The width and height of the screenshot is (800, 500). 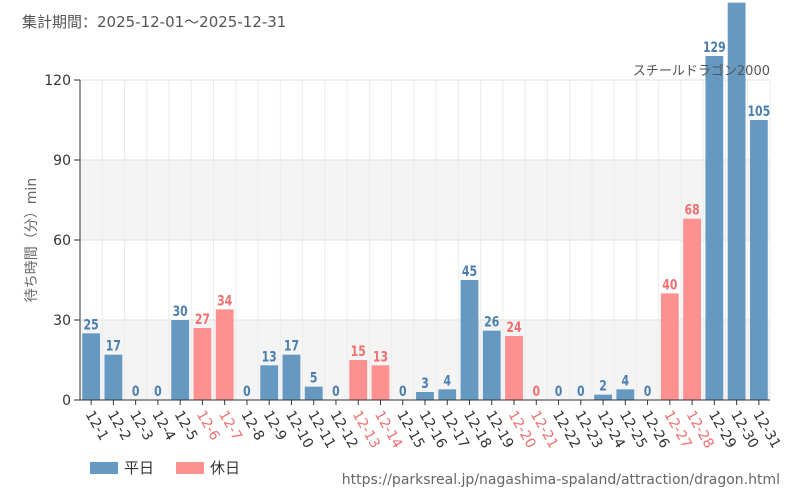 I want to click on data-label-12-7: 34, so click(x=224, y=300).